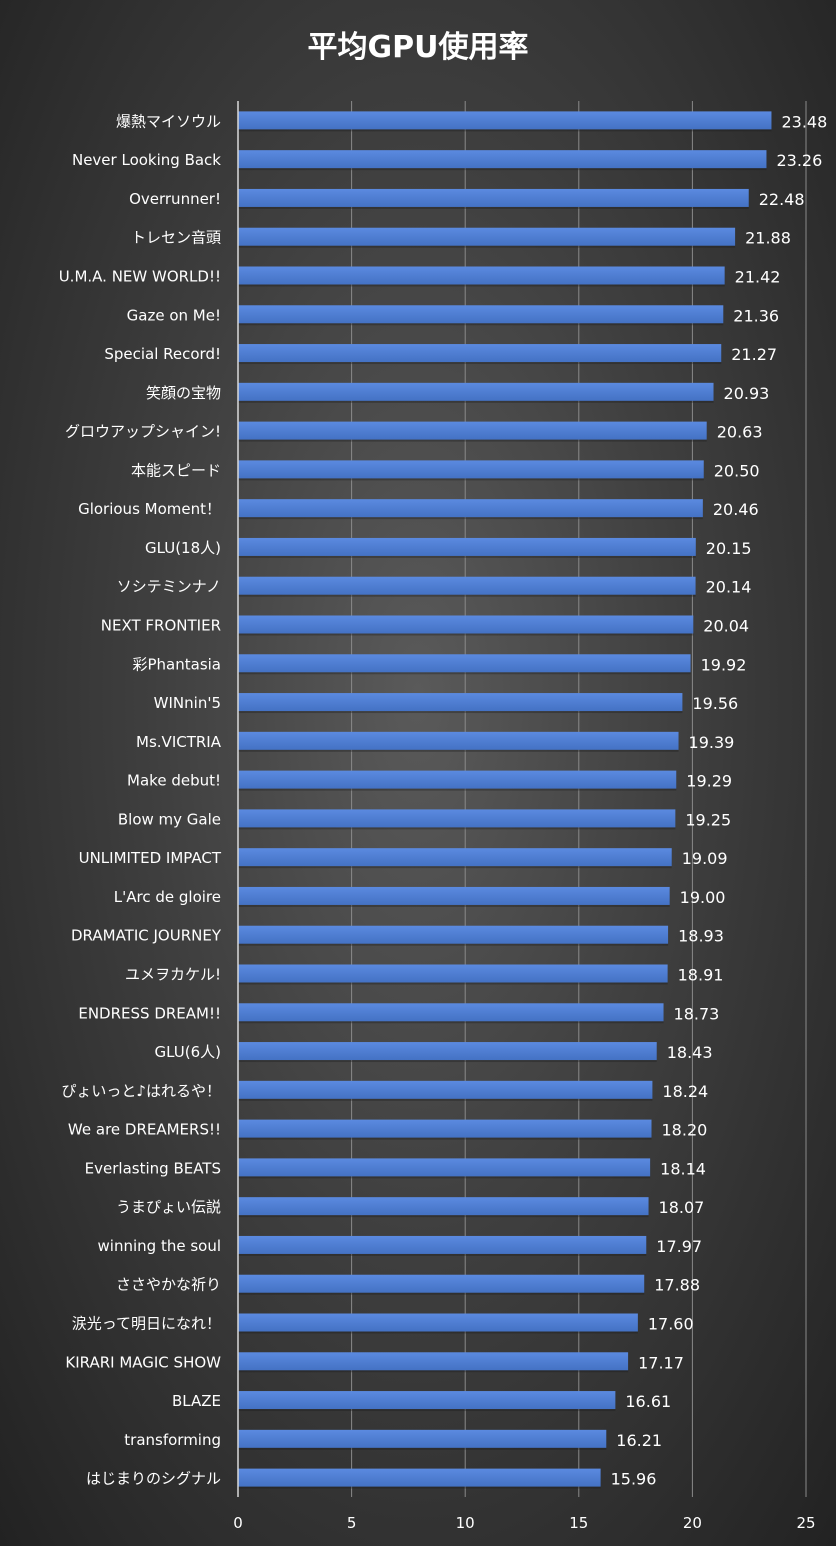 The image size is (836, 1546). What do you see at coordinates (697, 1013) in the screenshot?
I see `data-label: 18.73` at bounding box center [697, 1013].